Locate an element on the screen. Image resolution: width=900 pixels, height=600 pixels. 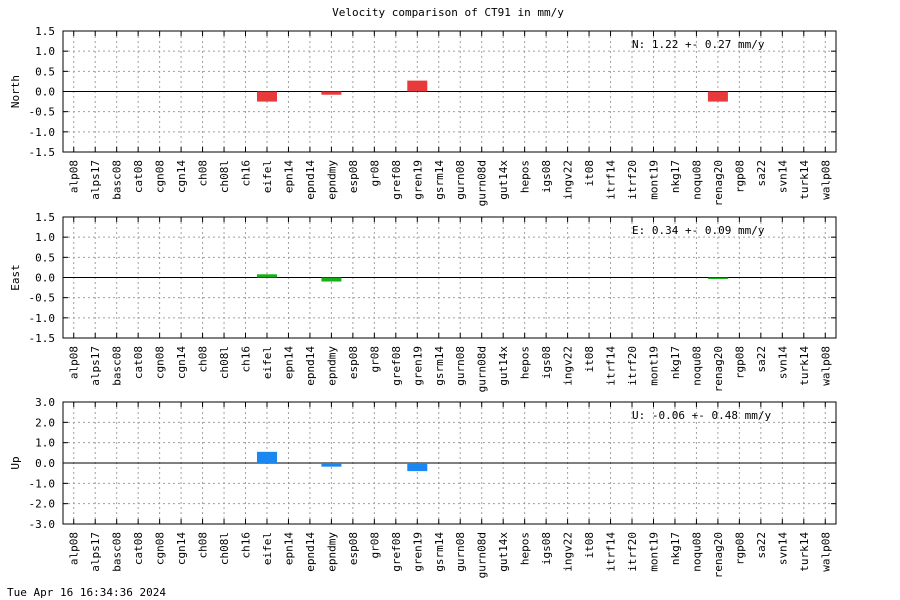
y-tick-label: -3.0 is located at coordinates (42, 524).